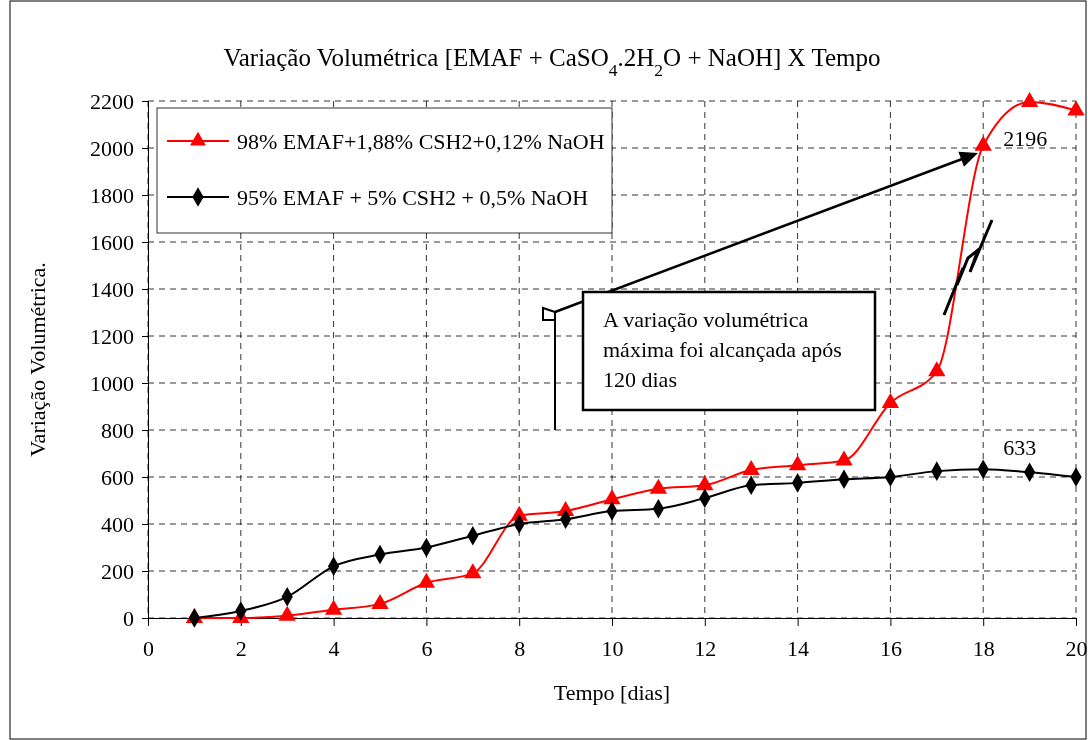 The height and width of the screenshot is (740, 1088). I want to click on y-tick-label: 0, so click(128, 618).